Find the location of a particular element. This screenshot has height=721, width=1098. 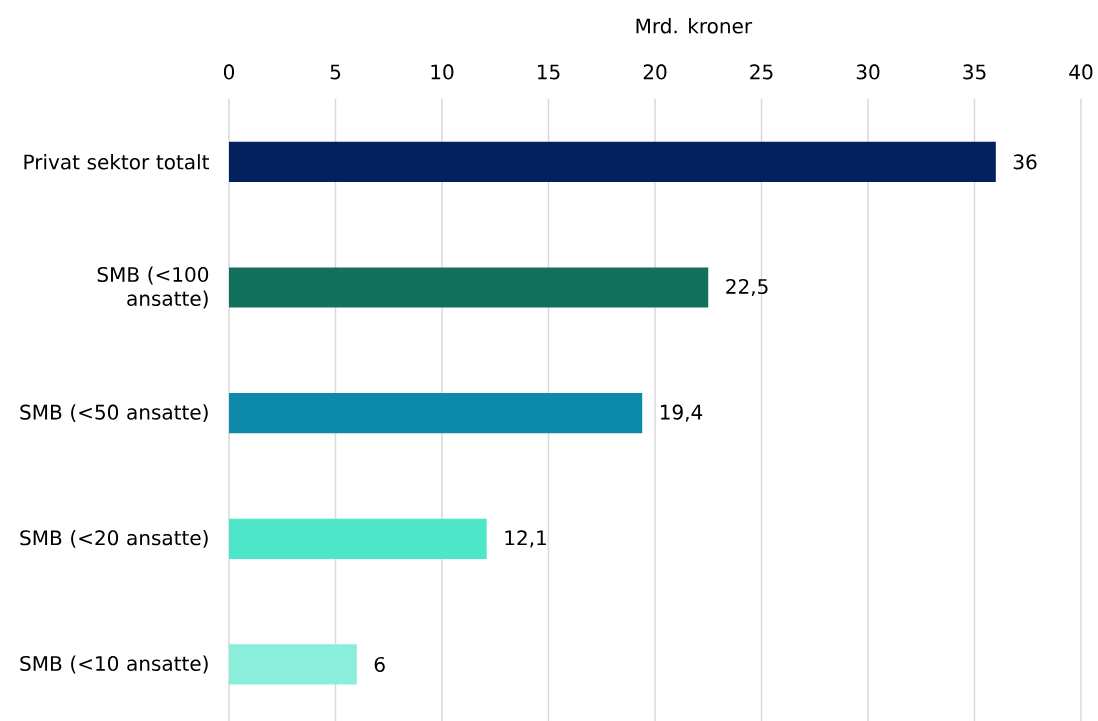

y-tick-label: SMB (<20 ansatte) is located at coordinates (114, 538).